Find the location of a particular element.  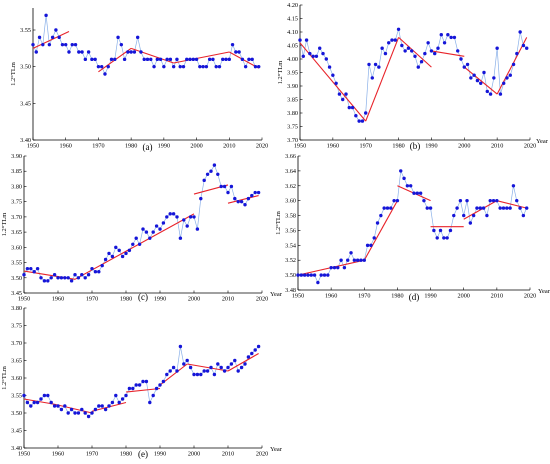

y-tick-label: 3.80 is located at coordinates (16, 186).